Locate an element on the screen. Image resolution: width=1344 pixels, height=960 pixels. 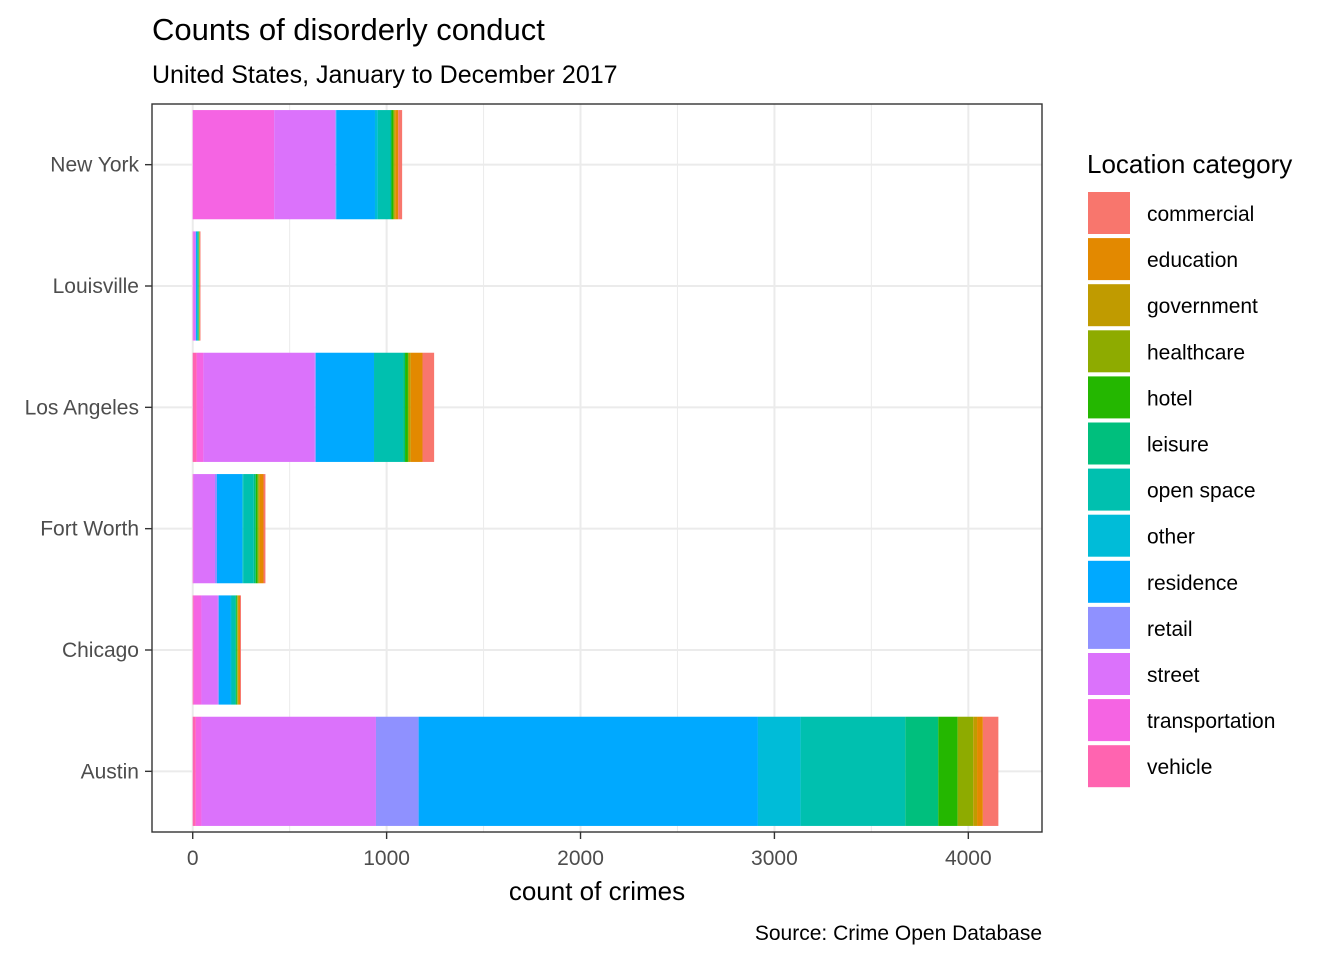
x-tick-label: 1000 is located at coordinates (386, 858).